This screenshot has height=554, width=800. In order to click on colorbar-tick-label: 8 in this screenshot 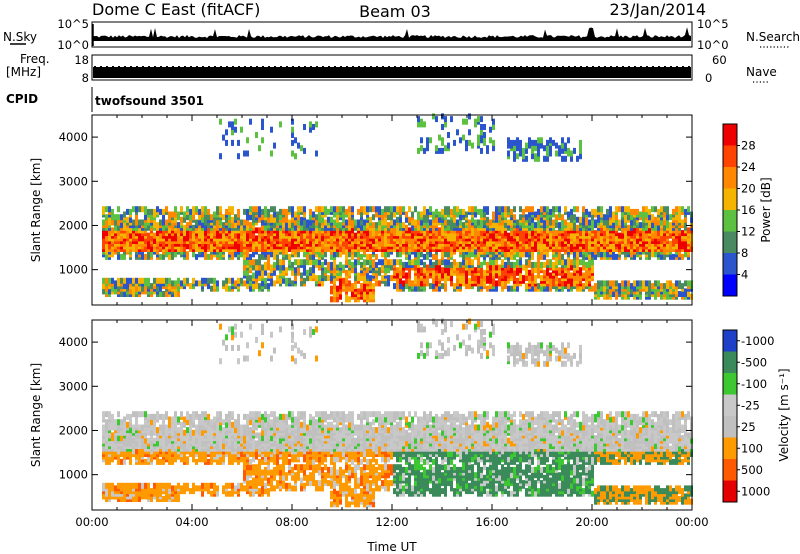, I will do `click(744, 253)`.